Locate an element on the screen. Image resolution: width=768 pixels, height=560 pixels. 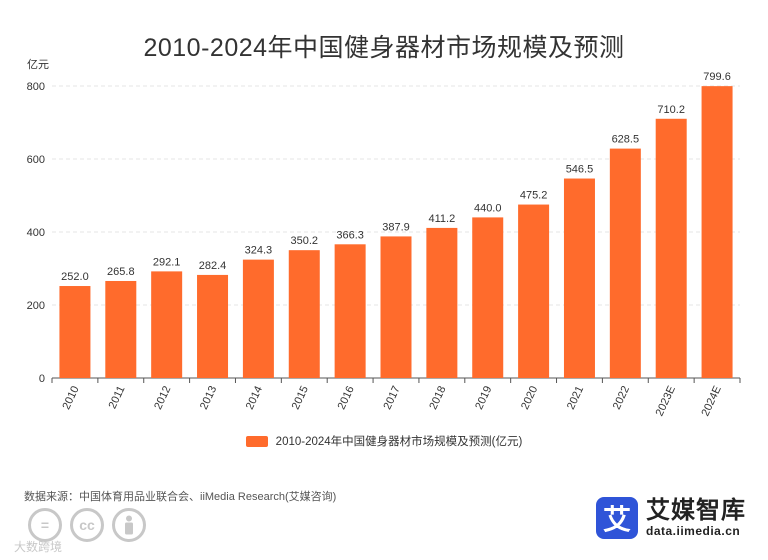
bar-2024E is located at coordinates (717, 232).